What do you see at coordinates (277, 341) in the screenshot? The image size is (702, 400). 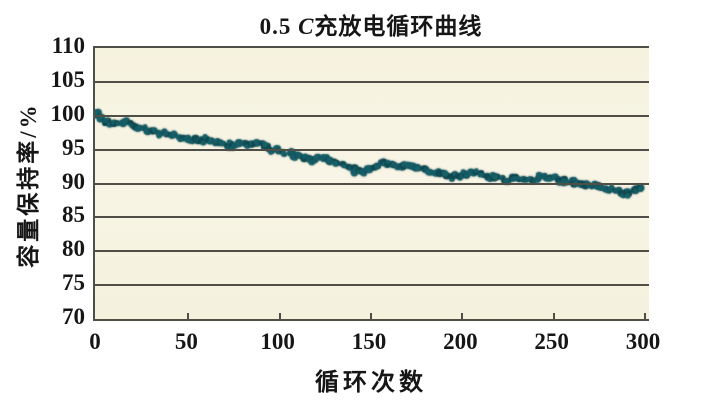 I see `x-tick-label-100: 100` at bounding box center [277, 341].